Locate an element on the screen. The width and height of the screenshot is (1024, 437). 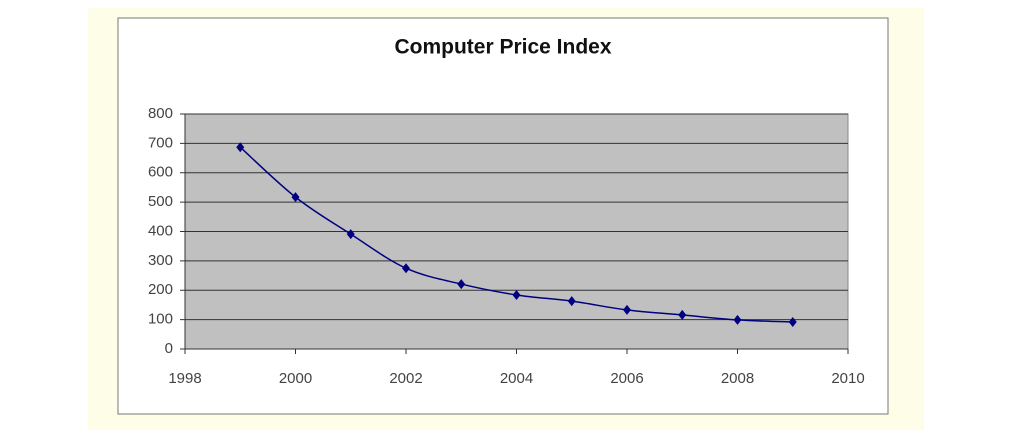
x-tick-label: 2008 is located at coordinates (737, 378).